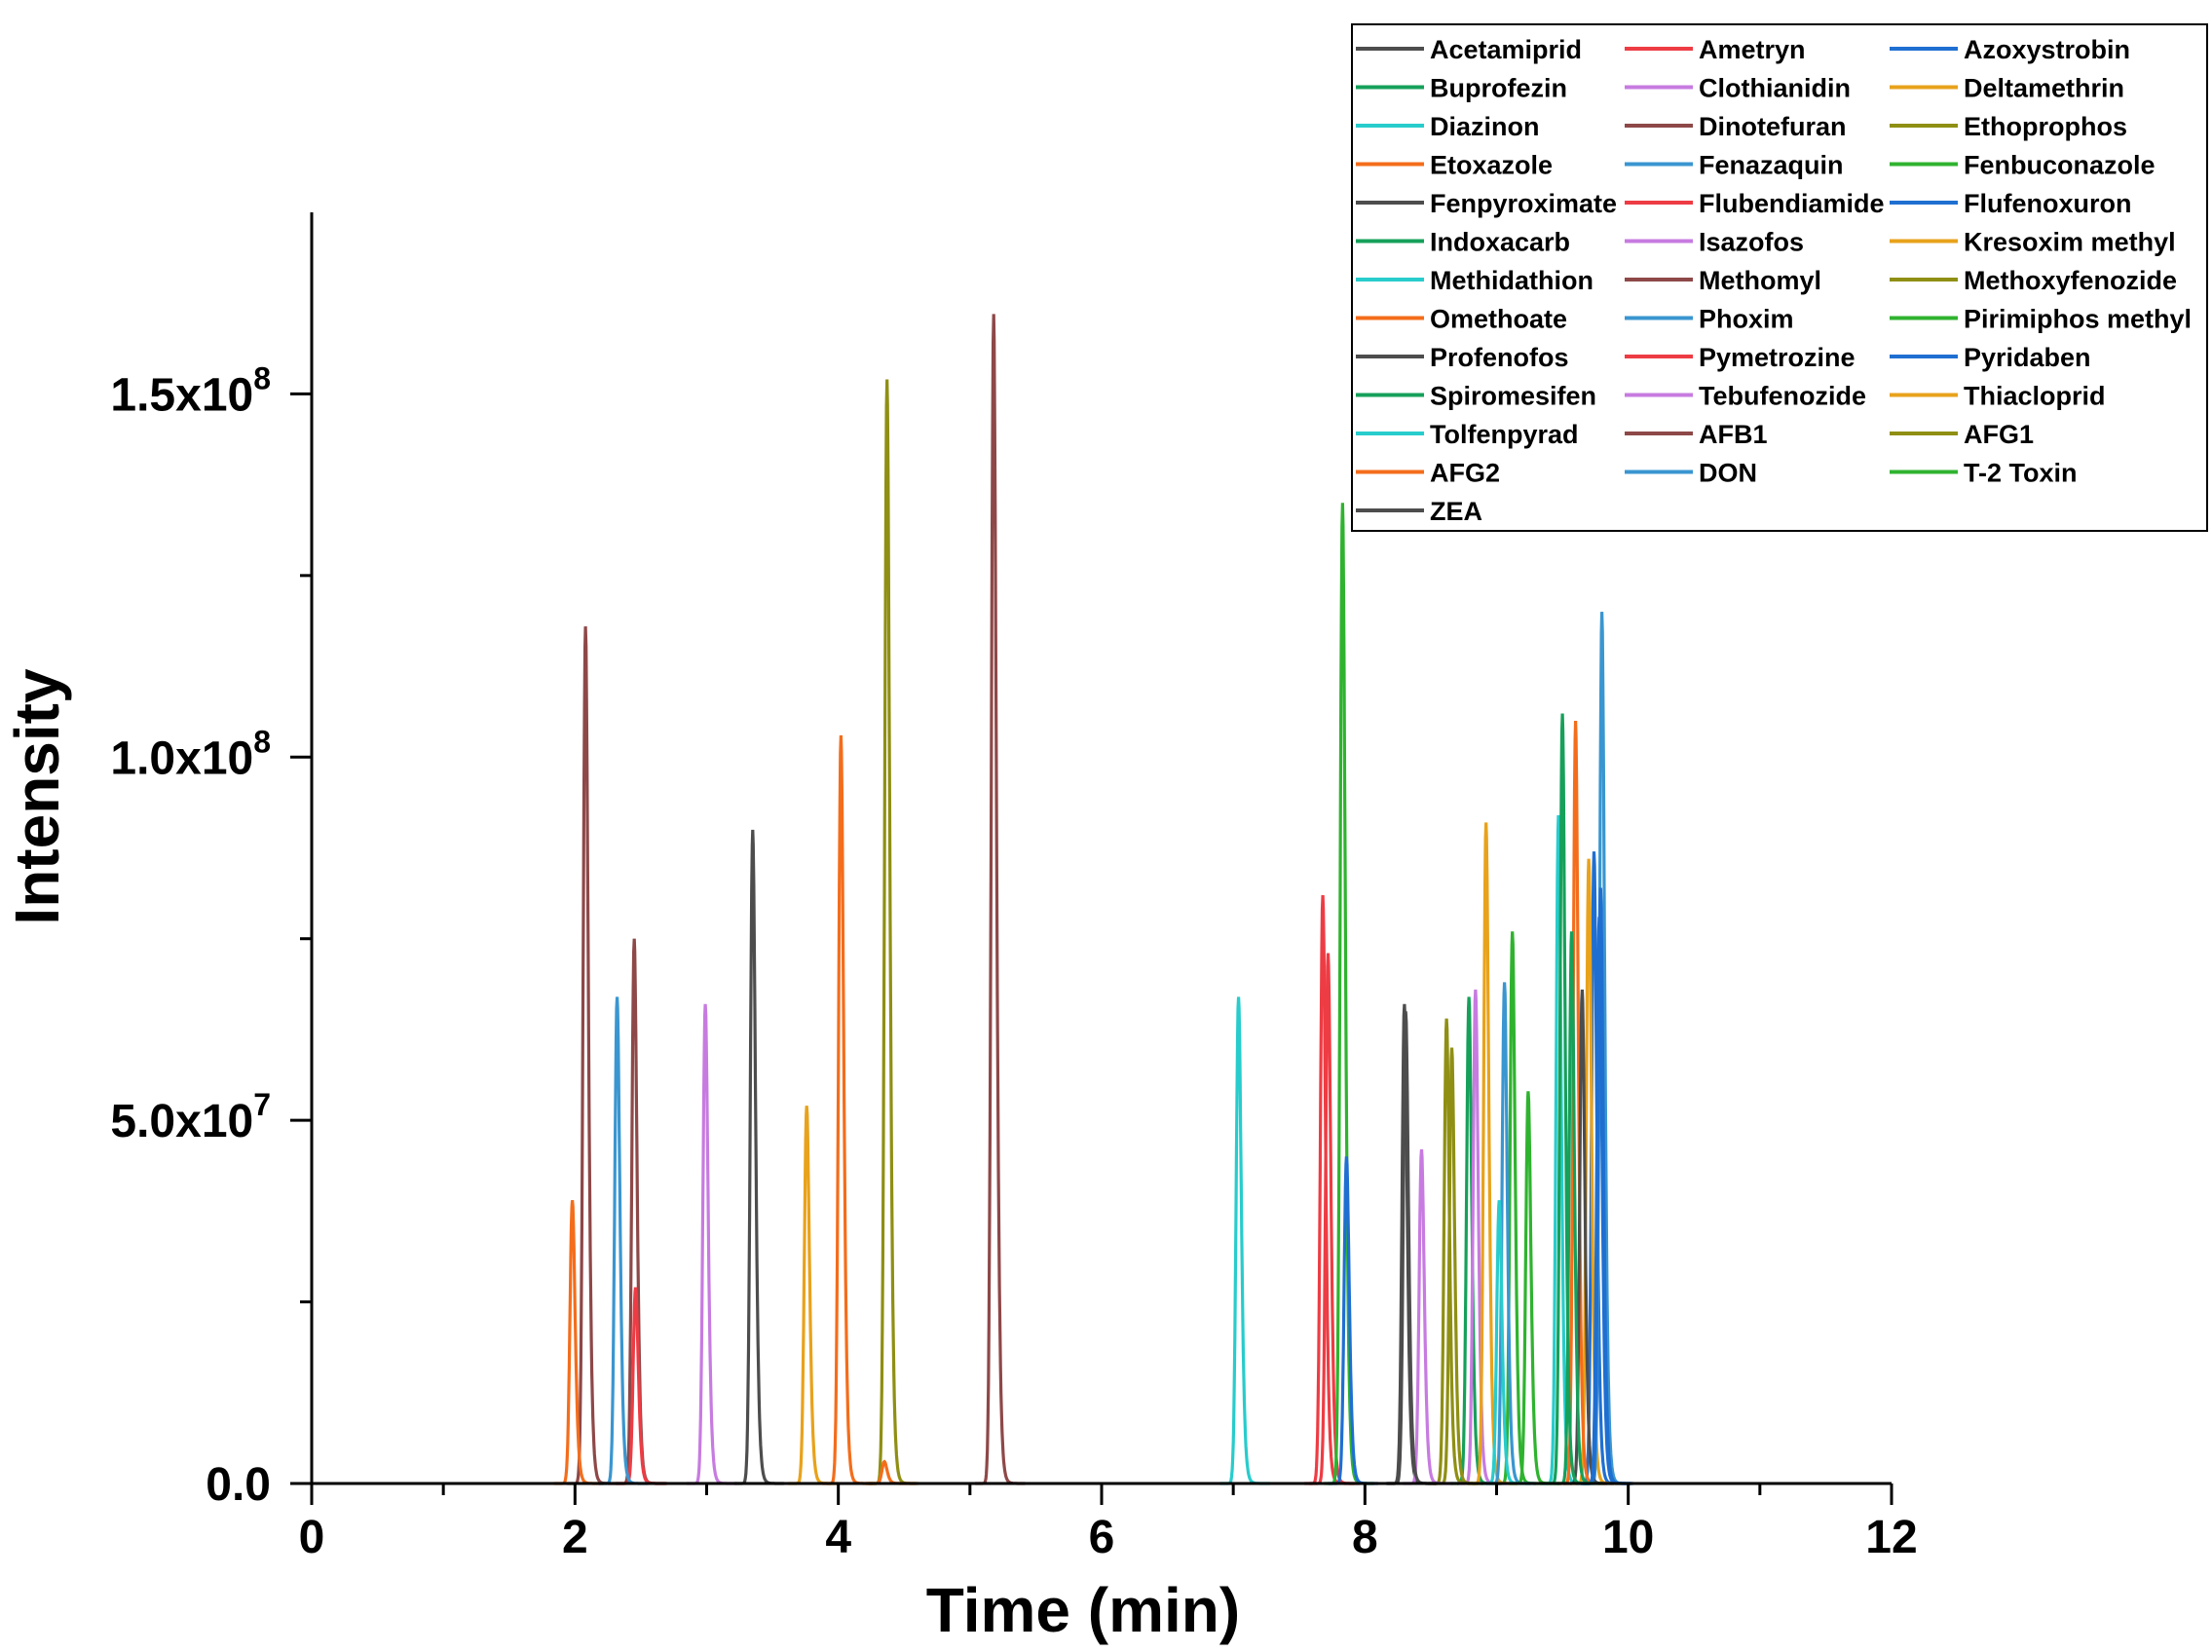 The width and height of the screenshot is (2212, 1652). I want to click on y-tick-label: 5.0x10⁷, so click(191, 1117).